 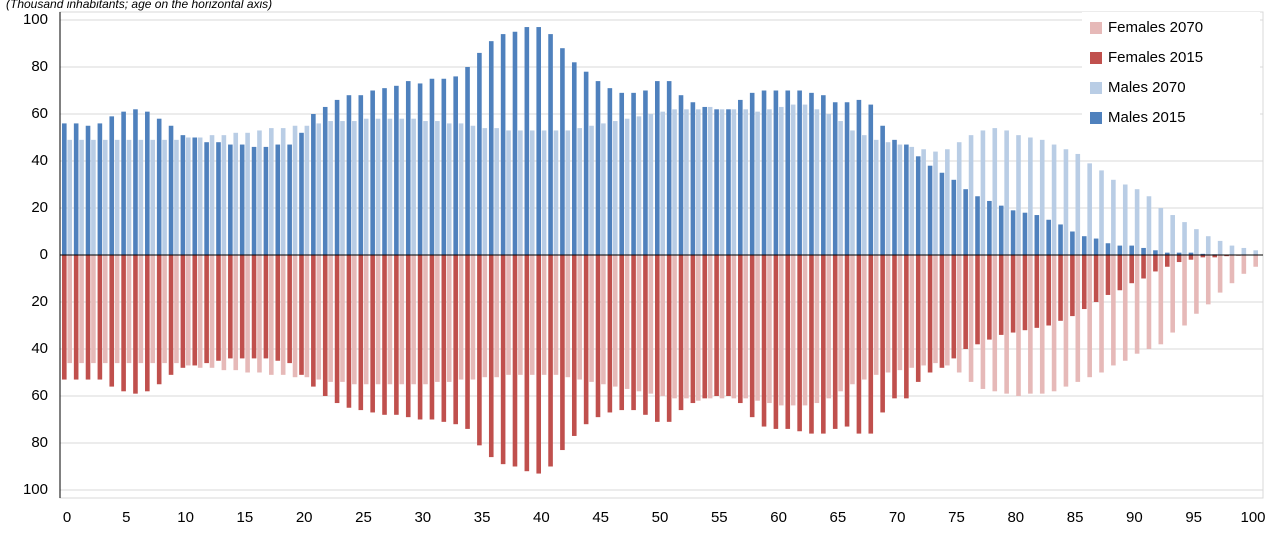 I want to click on x-tick-label: 95, so click(x=1193, y=517).